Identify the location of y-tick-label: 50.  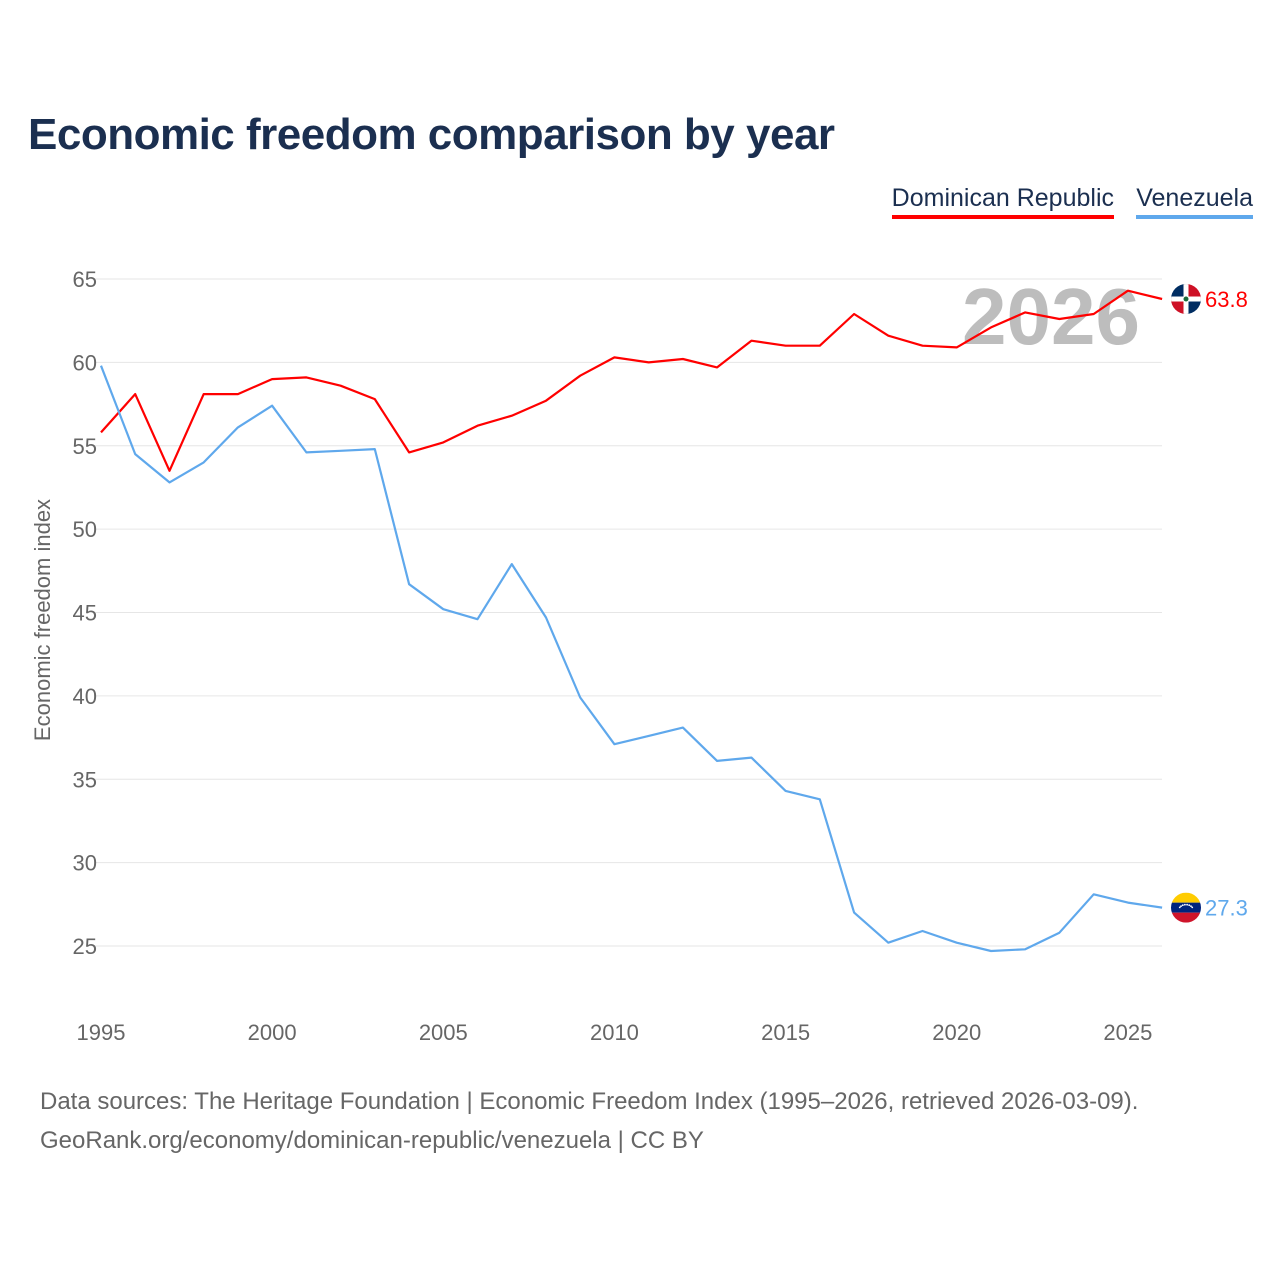
(85, 529).